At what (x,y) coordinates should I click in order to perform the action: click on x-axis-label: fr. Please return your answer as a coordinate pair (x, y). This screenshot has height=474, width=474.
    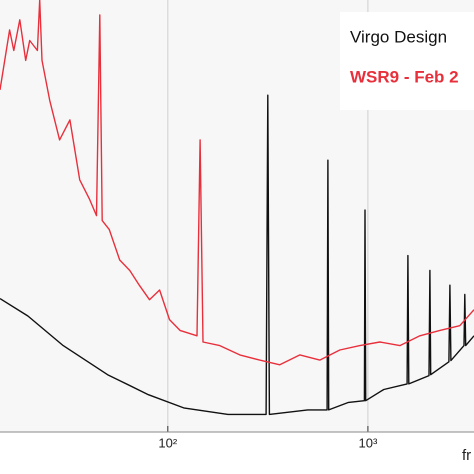
    Looking at the image, I should click on (466, 455).